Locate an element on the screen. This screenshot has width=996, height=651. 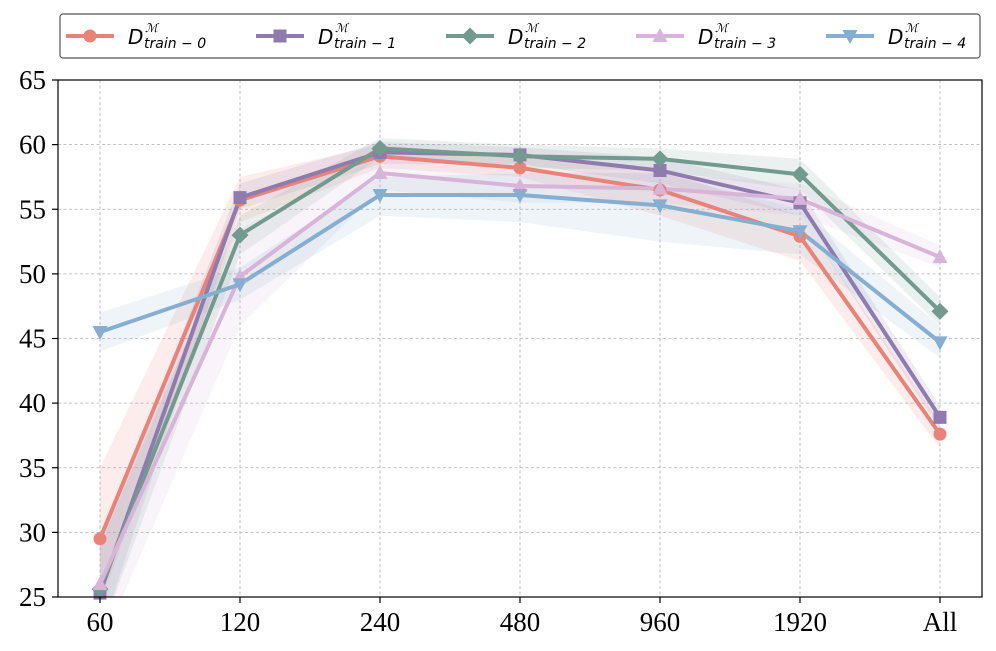
y-tick-label: 65 is located at coordinates (32, 80).